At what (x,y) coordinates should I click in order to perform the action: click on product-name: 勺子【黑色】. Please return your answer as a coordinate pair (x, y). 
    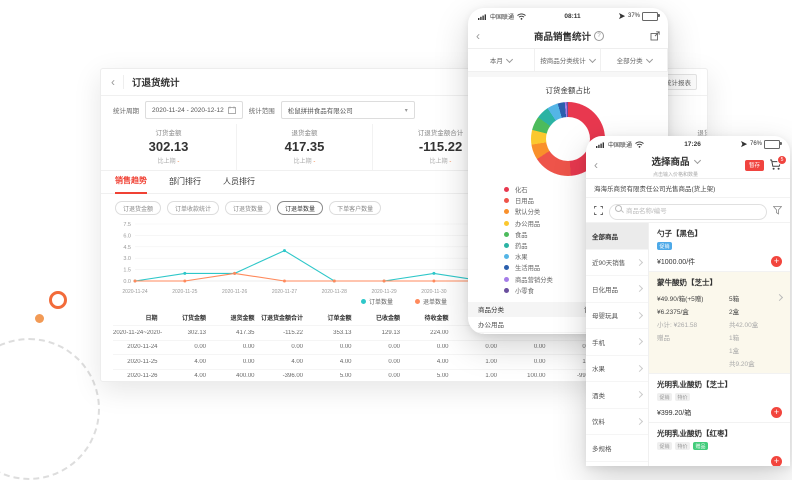
    Looking at the image, I should click on (679, 233).